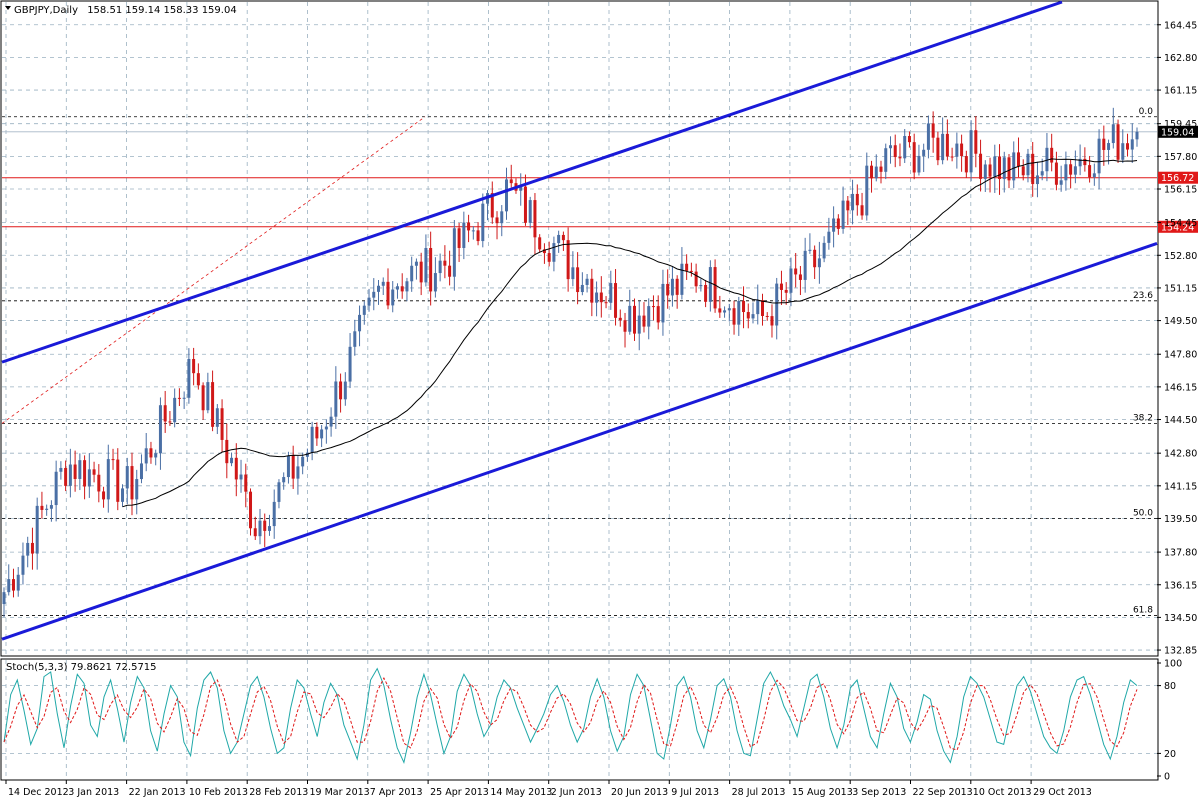  I want to click on price-tick-label: 137.80, so click(1180, 553).